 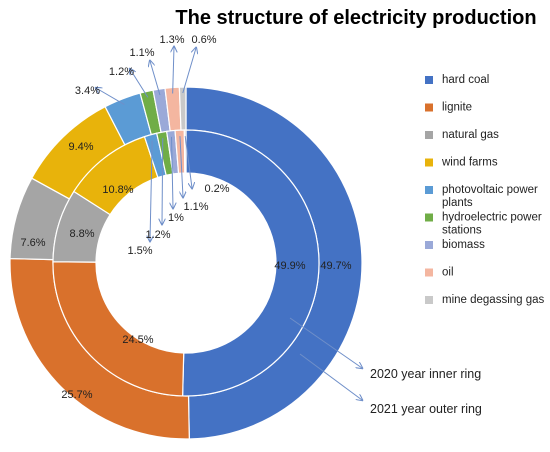 What do you see at coordinates (121, 72) in the screenshot?
I see `outer-label-hydroelectric-power-stations: 1.2%` at bounding box center [121, 72].